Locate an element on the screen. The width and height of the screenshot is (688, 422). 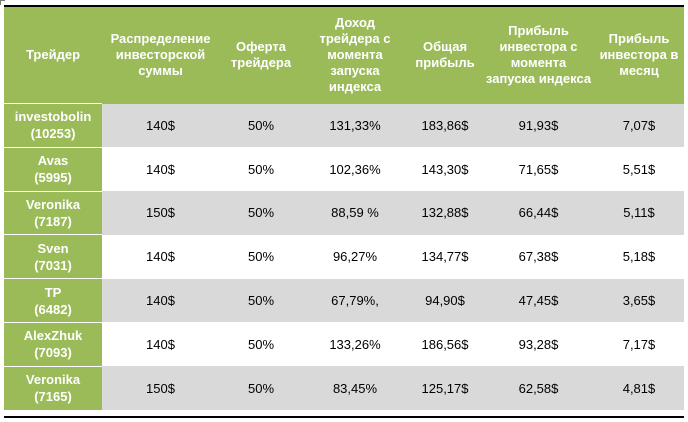
trader-name: Sven is located at coordinates (53, 248).